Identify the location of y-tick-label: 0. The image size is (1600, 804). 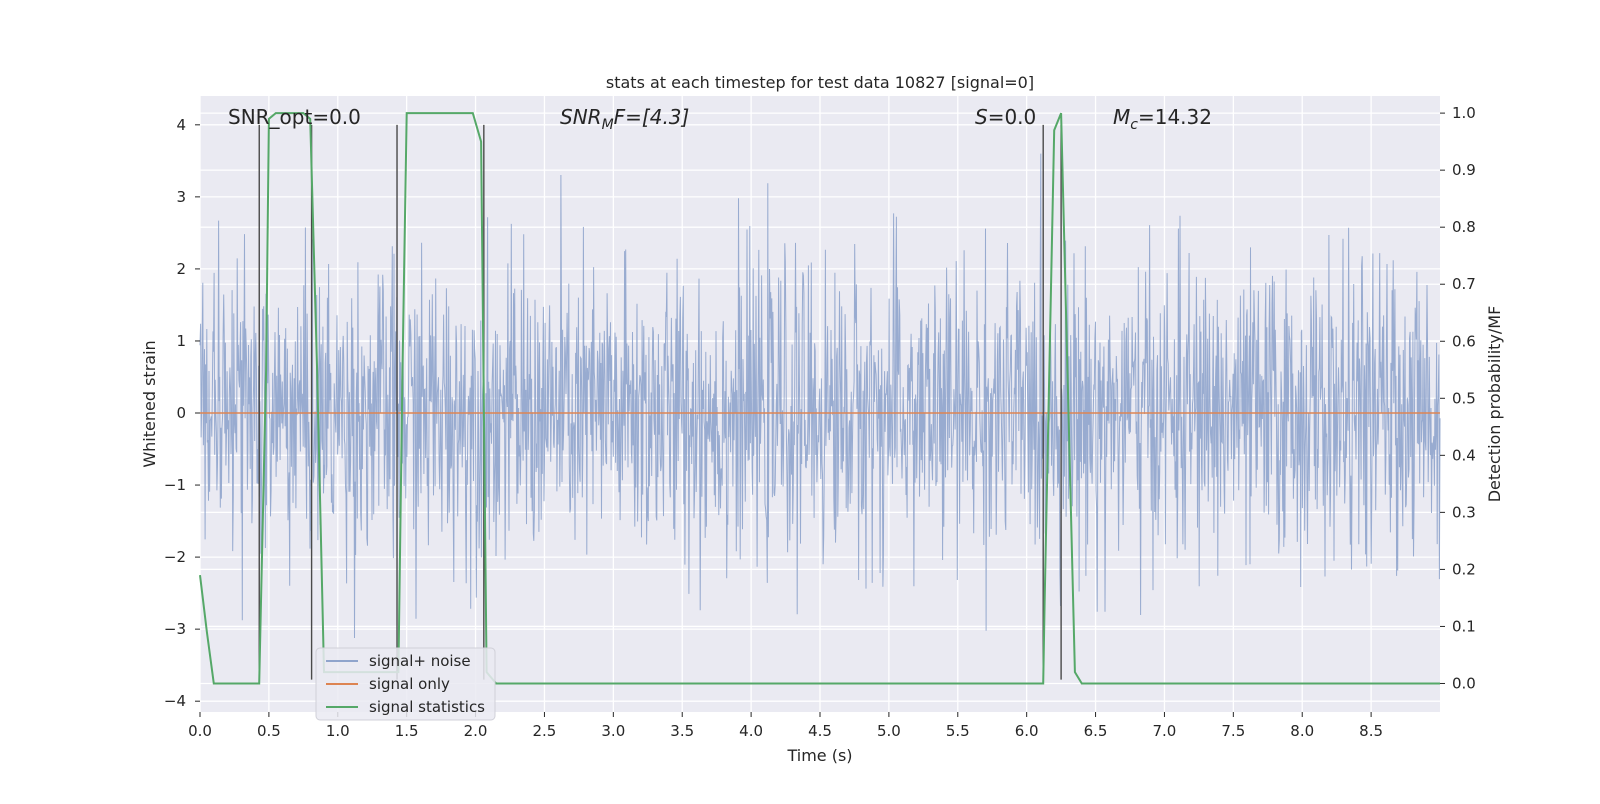
(181, 413).